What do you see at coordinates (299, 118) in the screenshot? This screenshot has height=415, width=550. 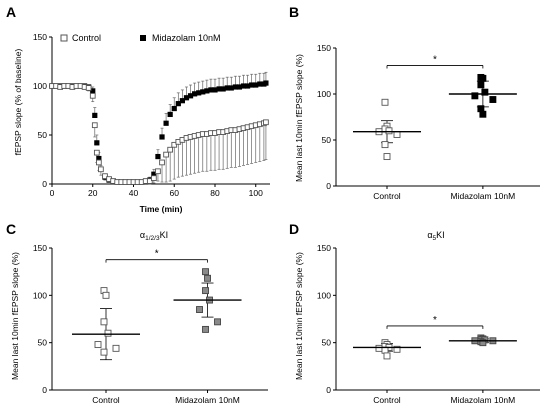 I see `panel-b-ylabel: Mean last 10min fEPSP slope (%)` at bounding box center [299, 118].